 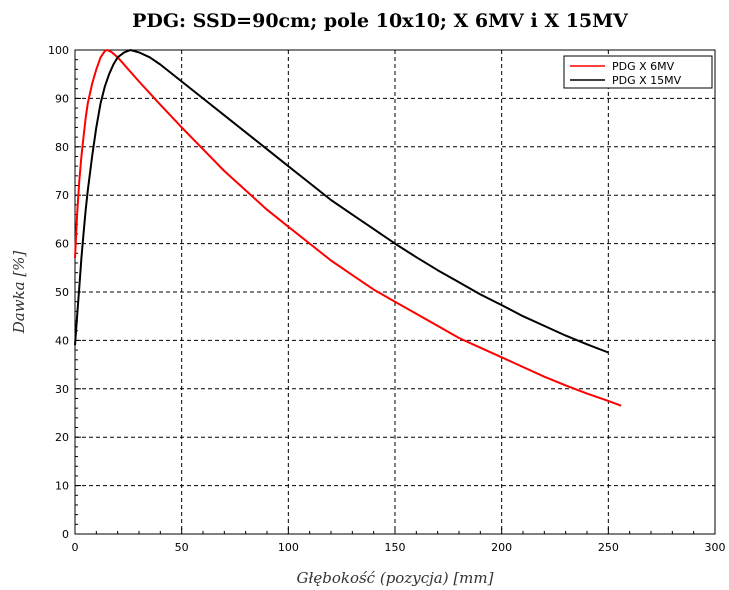 What do you see at coordinates (395, 547) in the screenshot?
I see `x-tick-label: 150` at bounding box center [395, 547].